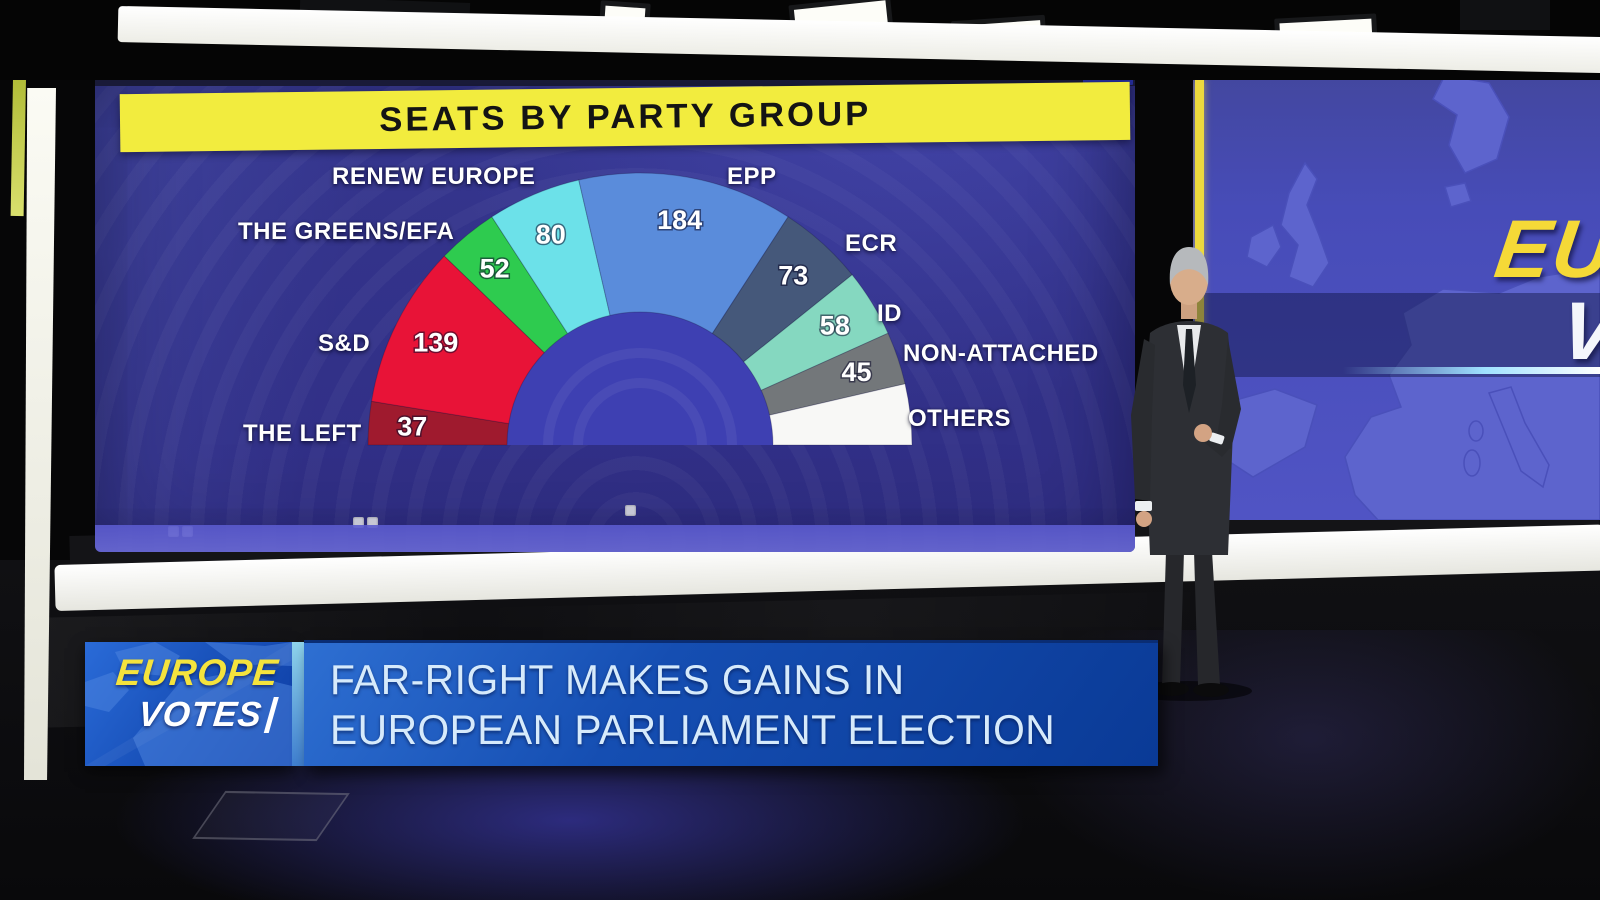 Image resolution: width=1600 pixels, height=900 pixels. Describe the element at coordinates (434, 176) in the screenshot. I see `chart-label-renew-europe: RENEW EUROPE` at that location.